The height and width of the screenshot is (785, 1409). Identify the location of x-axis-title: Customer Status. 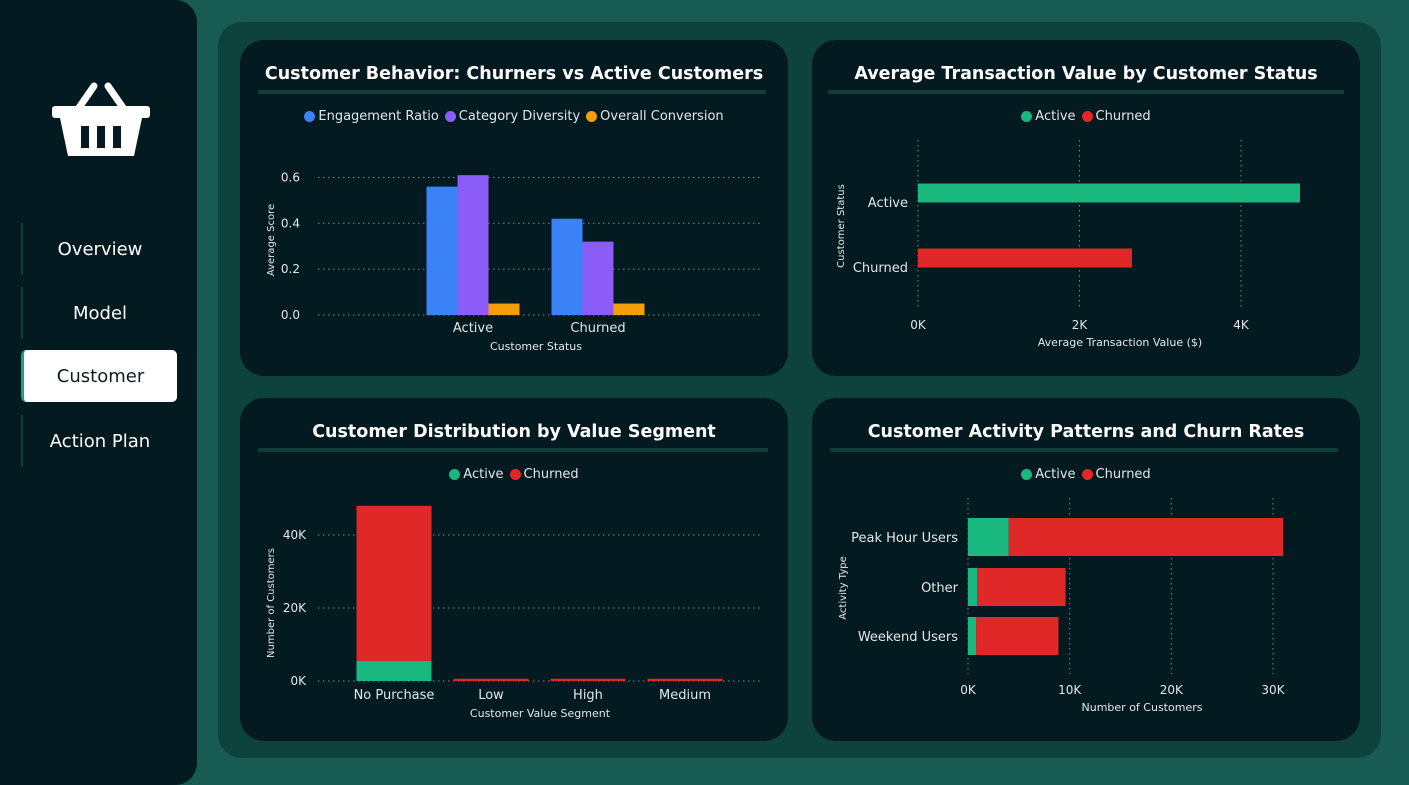
(536, 346).